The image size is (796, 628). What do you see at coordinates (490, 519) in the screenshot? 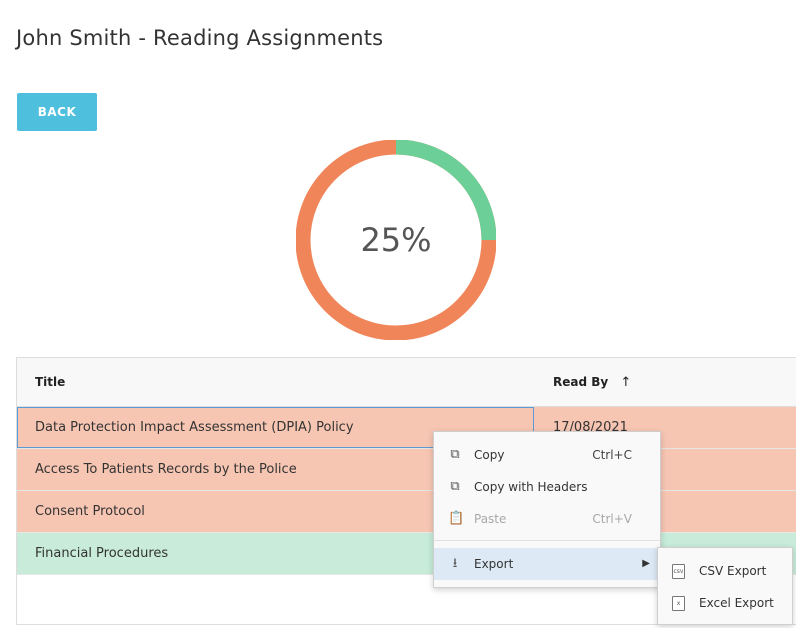
I see `context-menu-paste-label: Paste` at bounding box center [490, 519].